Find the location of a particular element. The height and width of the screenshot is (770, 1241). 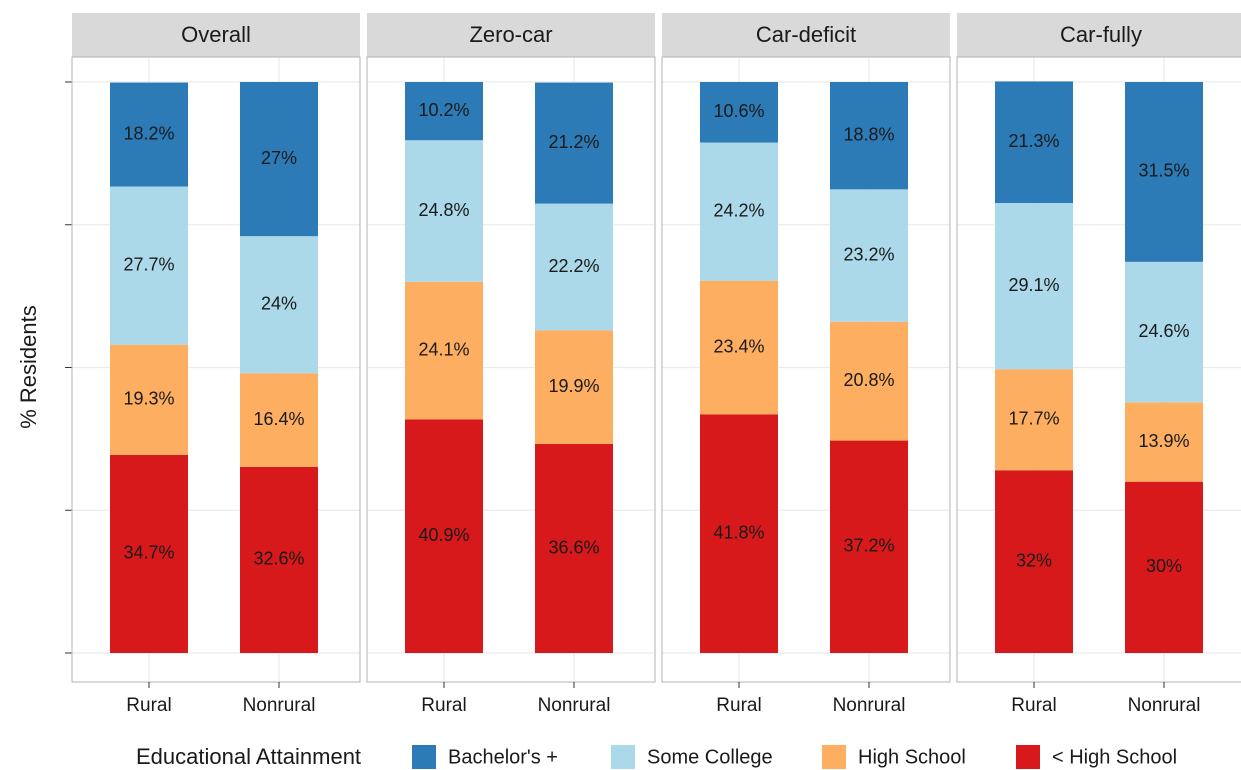

data-label: 23.2% is located at coordinates (868, 254).